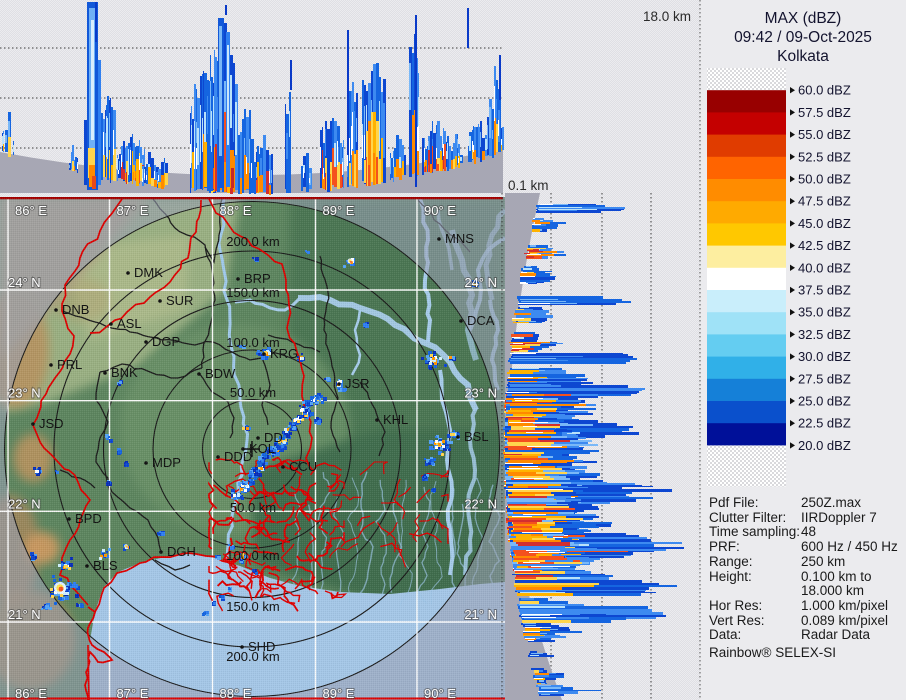 Image resolution: width=906 pixels, height=700 pixels. I want to click on svg-text: 18.000 km, so click(832, 590).